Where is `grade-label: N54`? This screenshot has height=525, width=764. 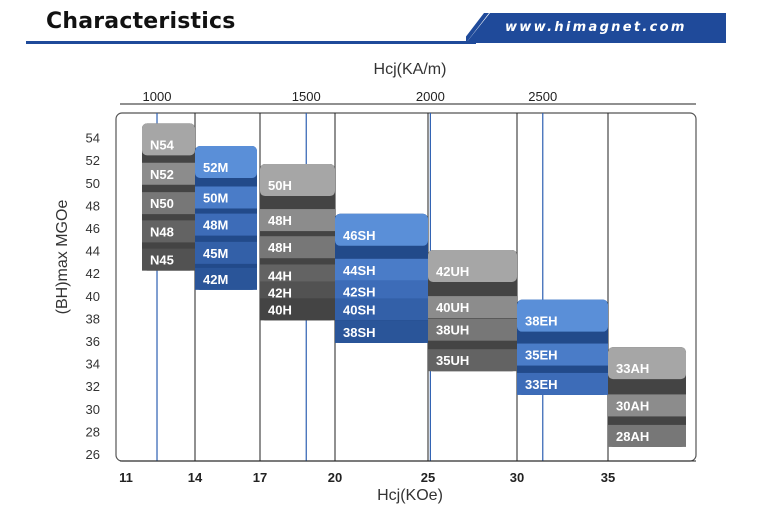
grade-label: N54 is located at coordinates (162, 144).